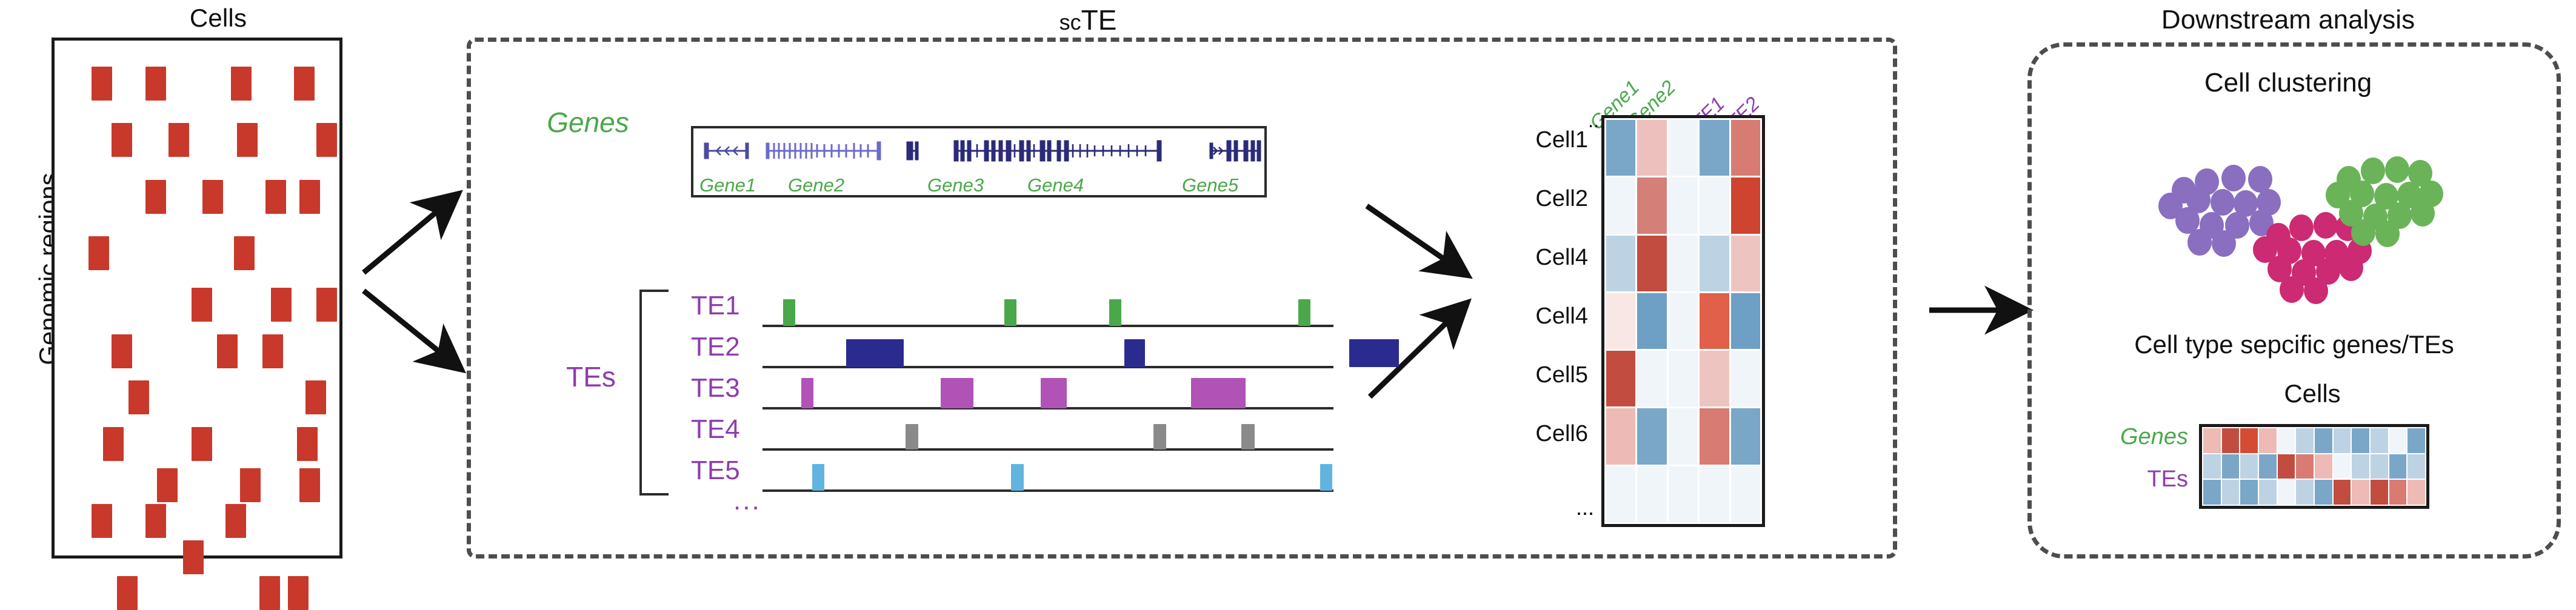 Image resolution: width=2576 pixels, height=610 pixels. Describe the element at coordinates (413, 232) in the screenshot. I see `arrow-cells-to-genes` at that location.